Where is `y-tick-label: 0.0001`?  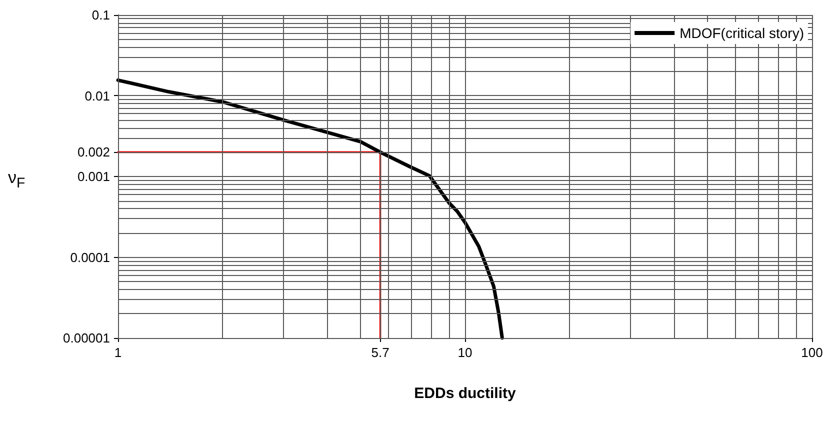 y-tick-label: 0.0001 is located at coordinates (90, 257).